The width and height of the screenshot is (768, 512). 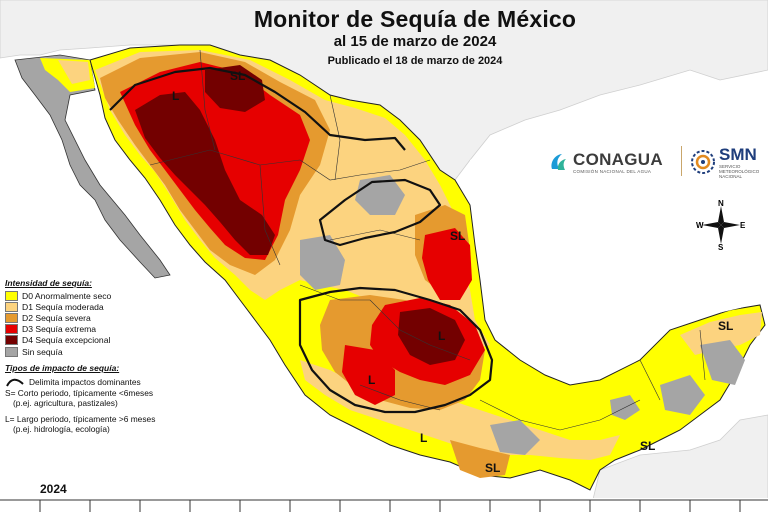 I want to click on legend-title: Intensidad de sequía:, so click(x=48, y=283).